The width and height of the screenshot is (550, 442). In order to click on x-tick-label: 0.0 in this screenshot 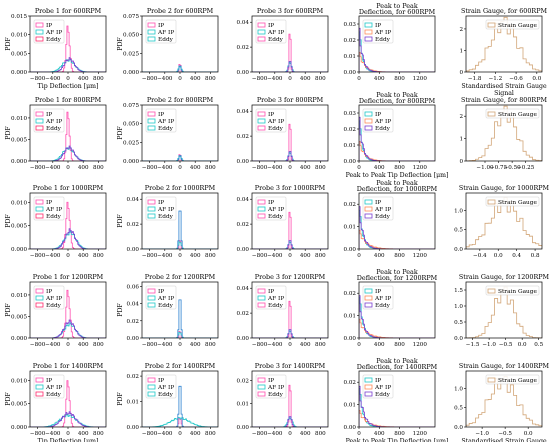, I will do `click(522, 345)`.